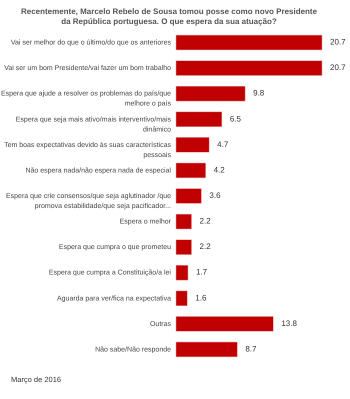  What do you see at coordinates (289, 323) in the screenshot?
I see `data-label: 13.8` at bounding box center [289, 323].